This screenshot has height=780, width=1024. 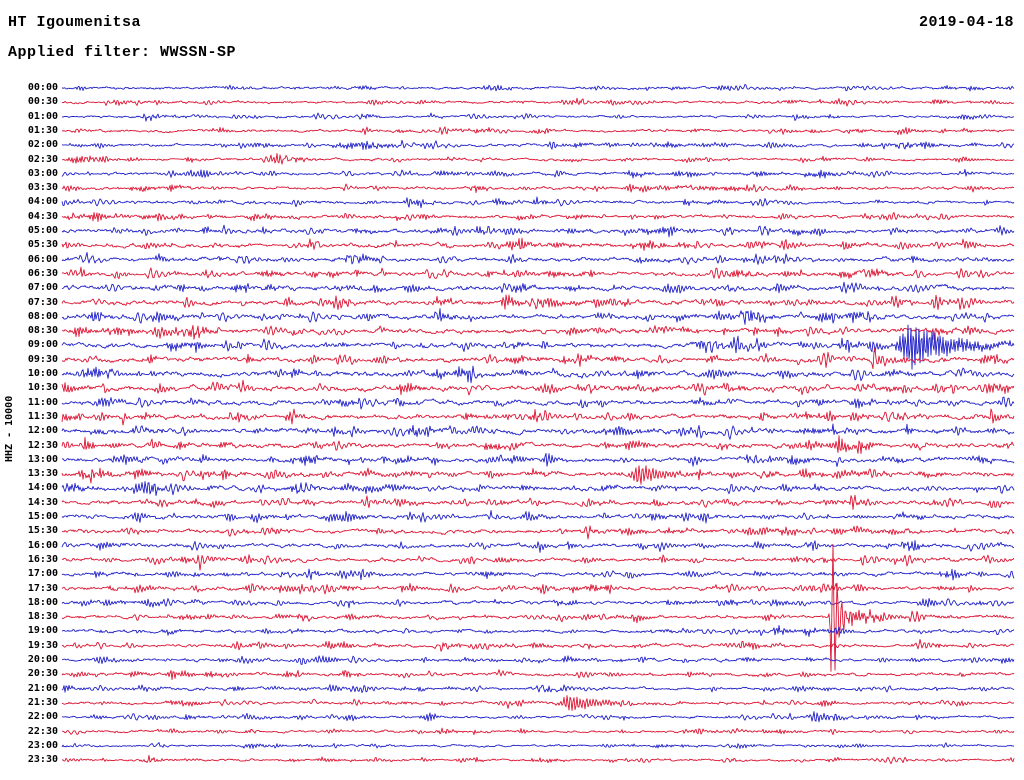 I want to click on time-label-14:00: 14:00, so click(x=42, y=488).